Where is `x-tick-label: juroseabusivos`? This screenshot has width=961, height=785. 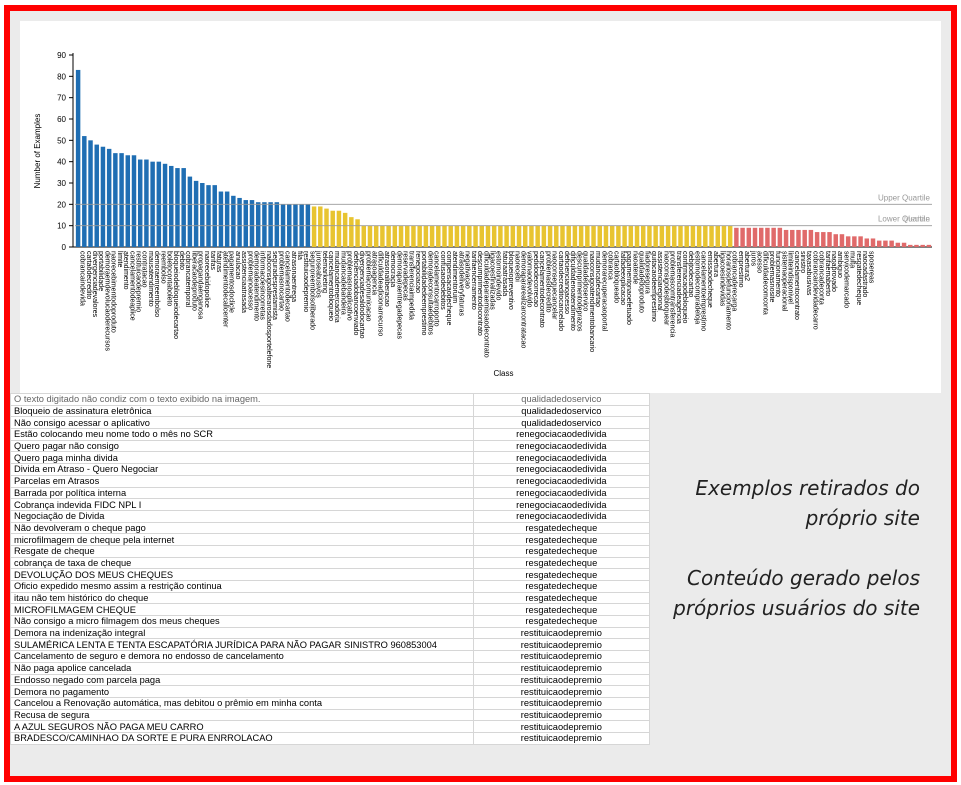
x-tick-label: juroseabusivos is located at coordinates (318, 274).